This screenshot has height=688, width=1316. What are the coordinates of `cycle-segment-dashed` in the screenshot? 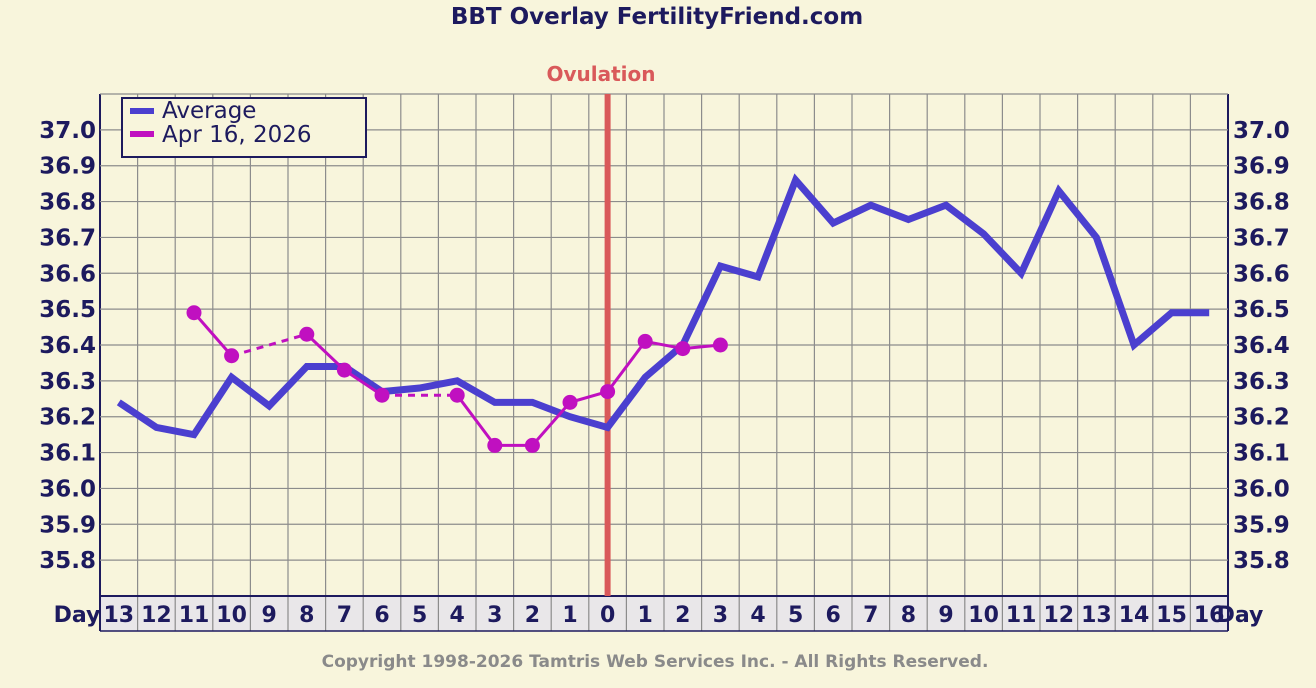 It's located at (269, 345).